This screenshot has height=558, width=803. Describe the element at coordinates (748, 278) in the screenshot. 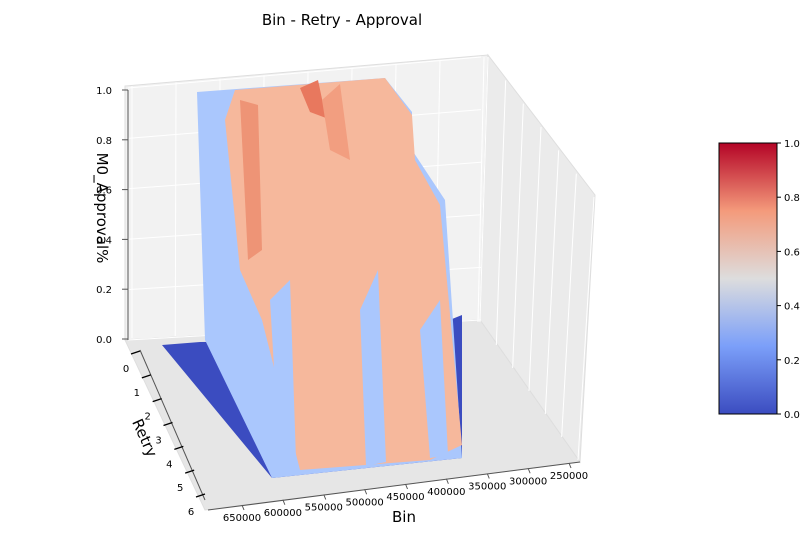

I see `colorbar-gradient` at that location.